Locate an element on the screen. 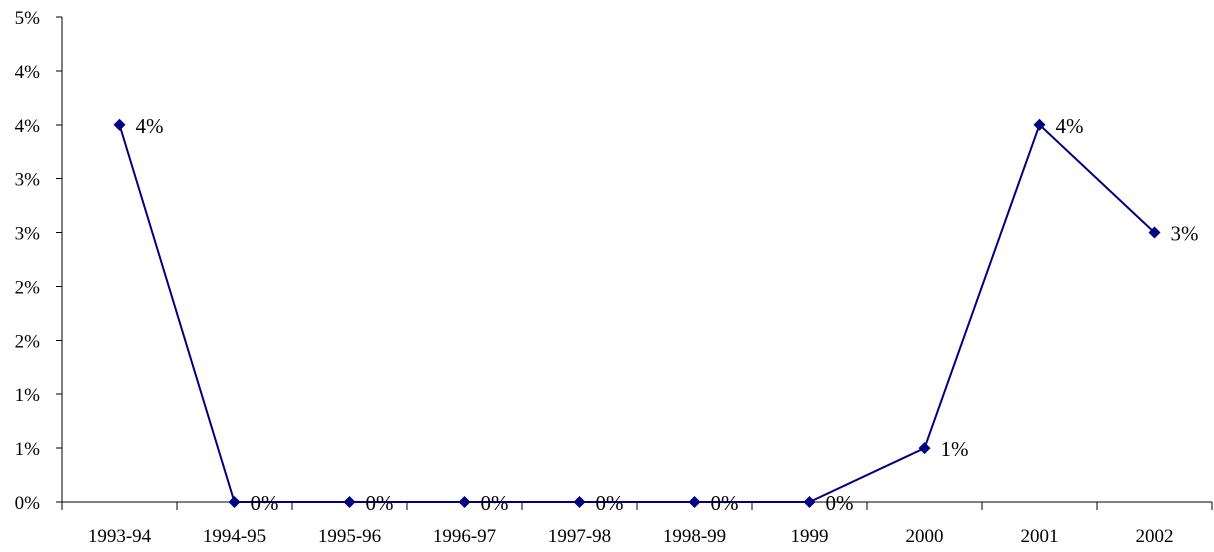 Image resolution: width=1214 pixels, height=552 pixels. x-tick-label: 1993-94 is located at coordinates (120, 536).